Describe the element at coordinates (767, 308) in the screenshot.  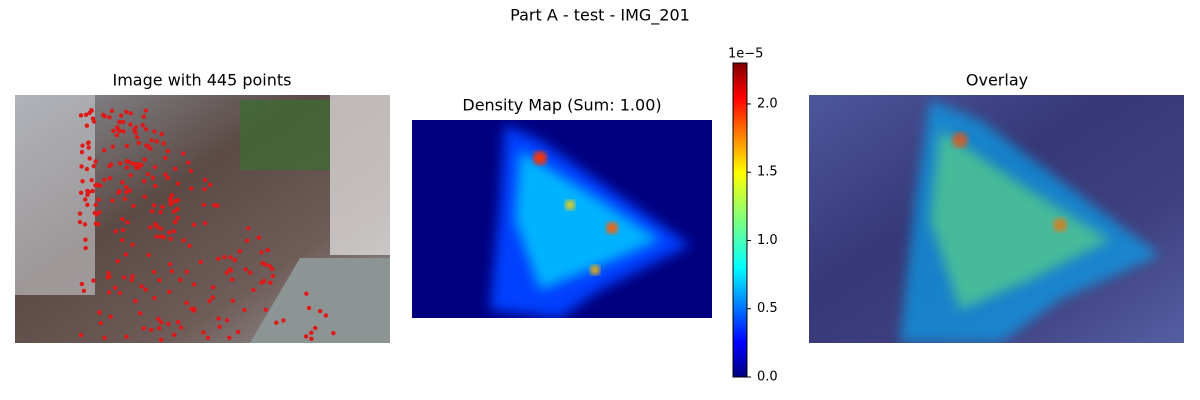
I see `tick-label: 0.5` at that location.